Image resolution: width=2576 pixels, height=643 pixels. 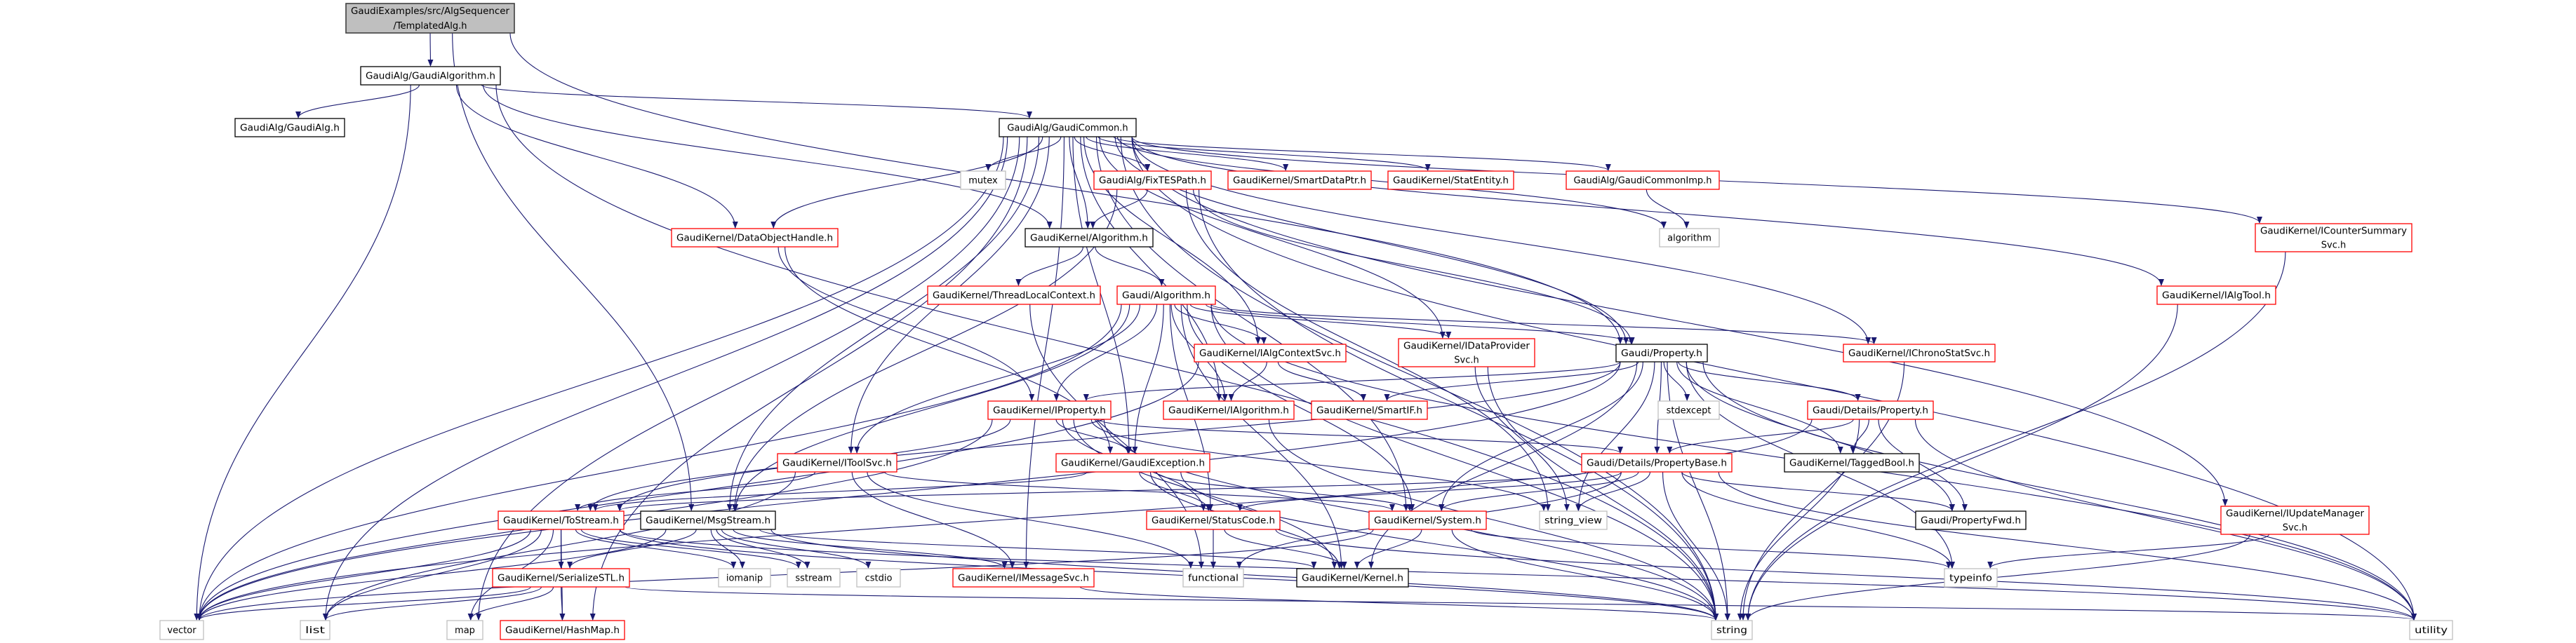 I want to click on node-tostream: GaudiKernel/ToStream.h, so click(x=561, y=520).